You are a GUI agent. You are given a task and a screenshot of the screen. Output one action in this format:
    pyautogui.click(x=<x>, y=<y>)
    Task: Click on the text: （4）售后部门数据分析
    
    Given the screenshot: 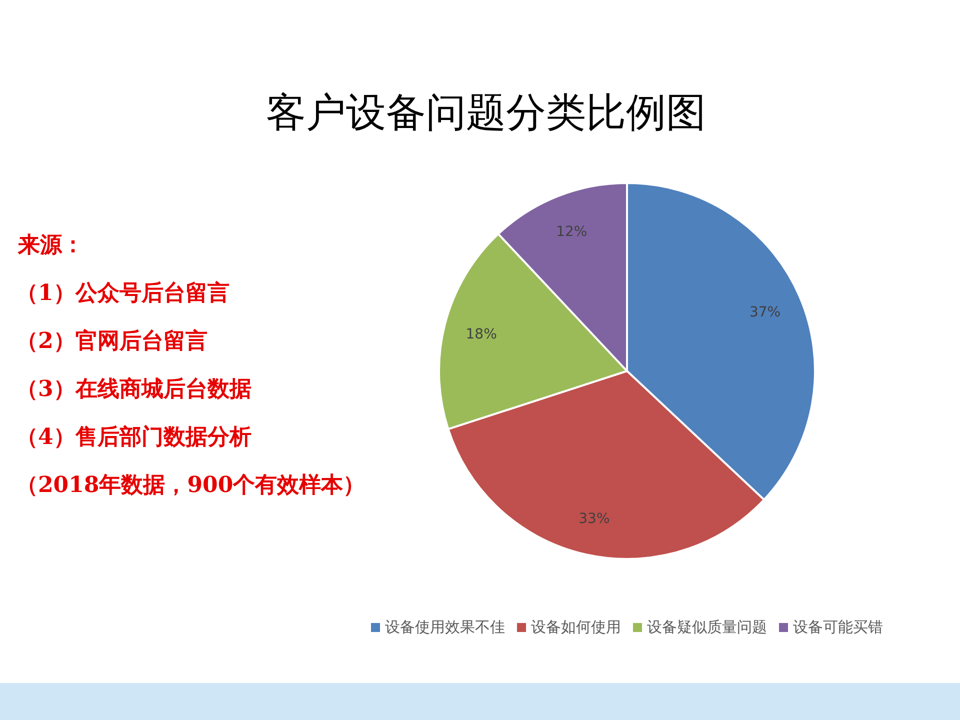 What is the action you would take?
    pyautogui.click(x=134, y=437)
    